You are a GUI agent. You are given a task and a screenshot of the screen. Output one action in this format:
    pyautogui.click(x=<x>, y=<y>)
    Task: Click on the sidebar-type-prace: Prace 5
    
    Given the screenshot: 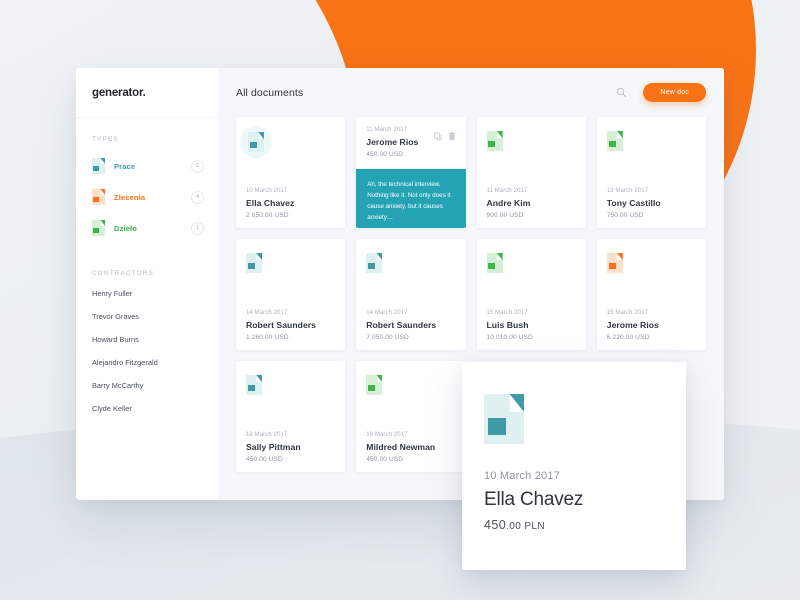 What is the action you would take?
    pyautogui.click(x=155, y=166)
    